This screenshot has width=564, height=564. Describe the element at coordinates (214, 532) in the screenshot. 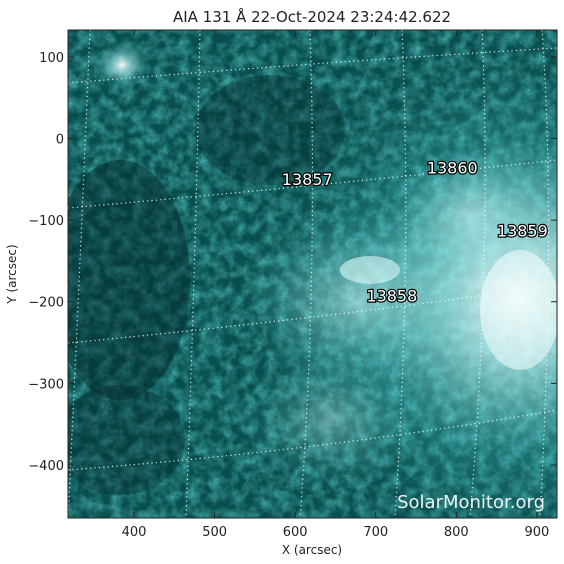

I see `x-tick-label: 500` at that location.